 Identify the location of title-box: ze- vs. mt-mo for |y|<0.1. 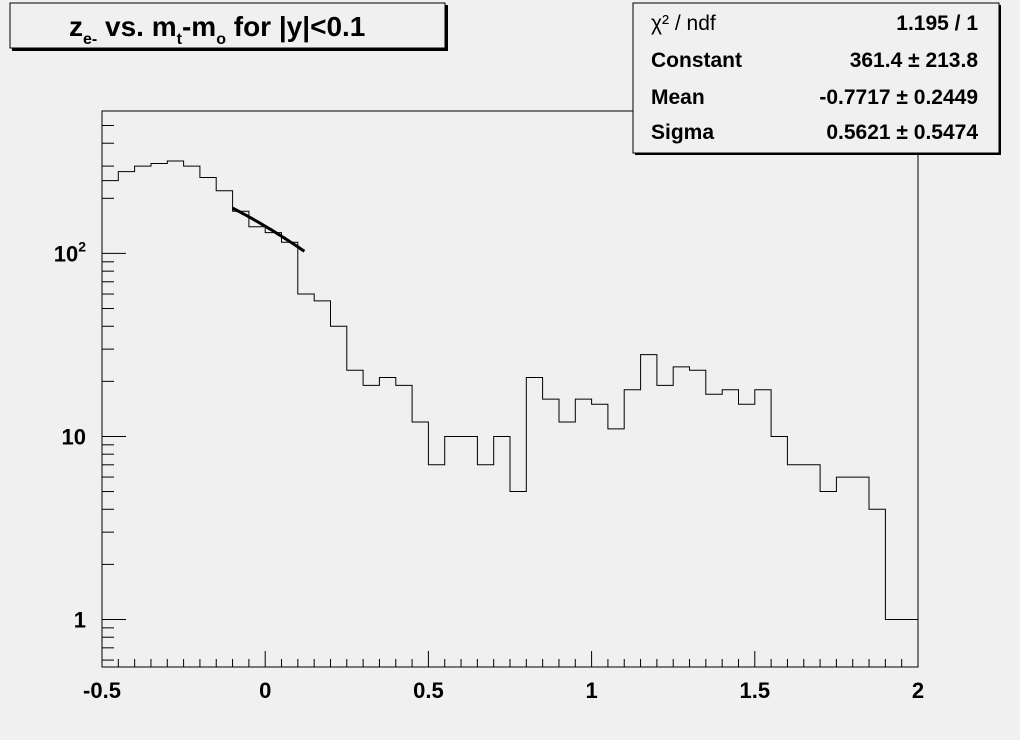
(228, 26).